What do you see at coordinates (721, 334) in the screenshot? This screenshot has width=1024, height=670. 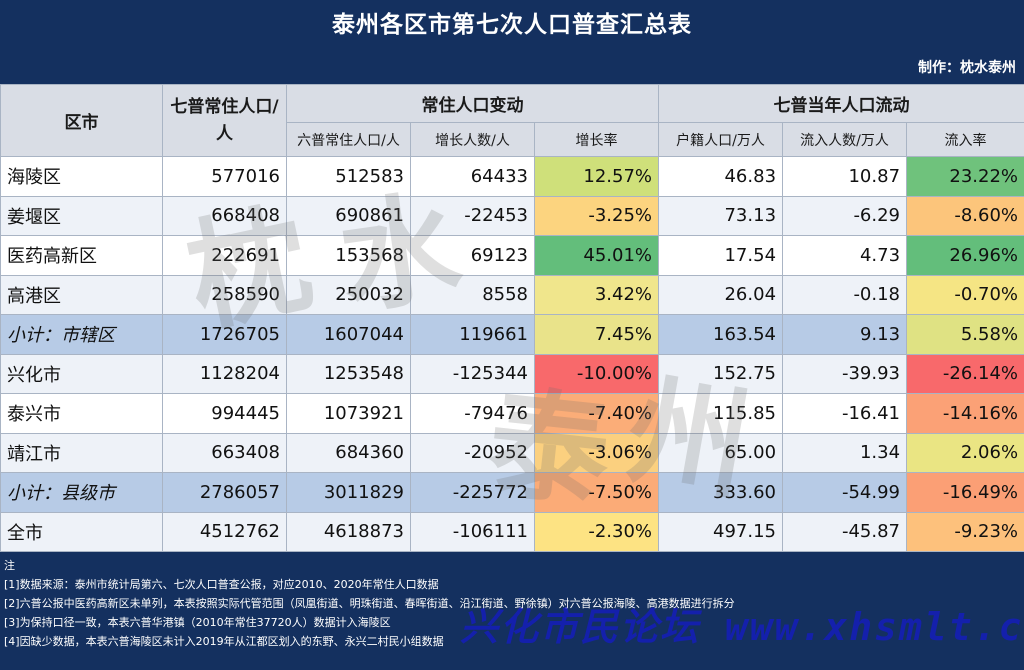 I see `registered-cell: 163.54` at bounding box center [721, 334].